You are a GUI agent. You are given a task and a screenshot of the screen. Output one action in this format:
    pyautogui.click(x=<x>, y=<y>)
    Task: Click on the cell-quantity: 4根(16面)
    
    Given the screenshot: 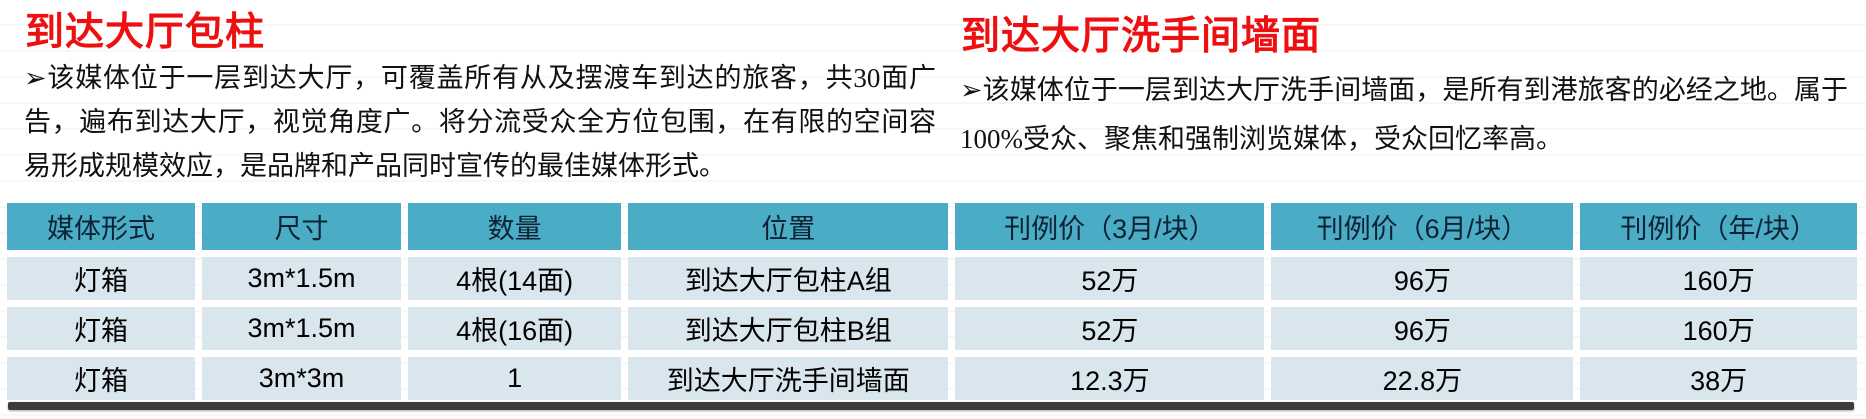 What is the action you would take?
    pyautogui.click(x=514, y=328)
    